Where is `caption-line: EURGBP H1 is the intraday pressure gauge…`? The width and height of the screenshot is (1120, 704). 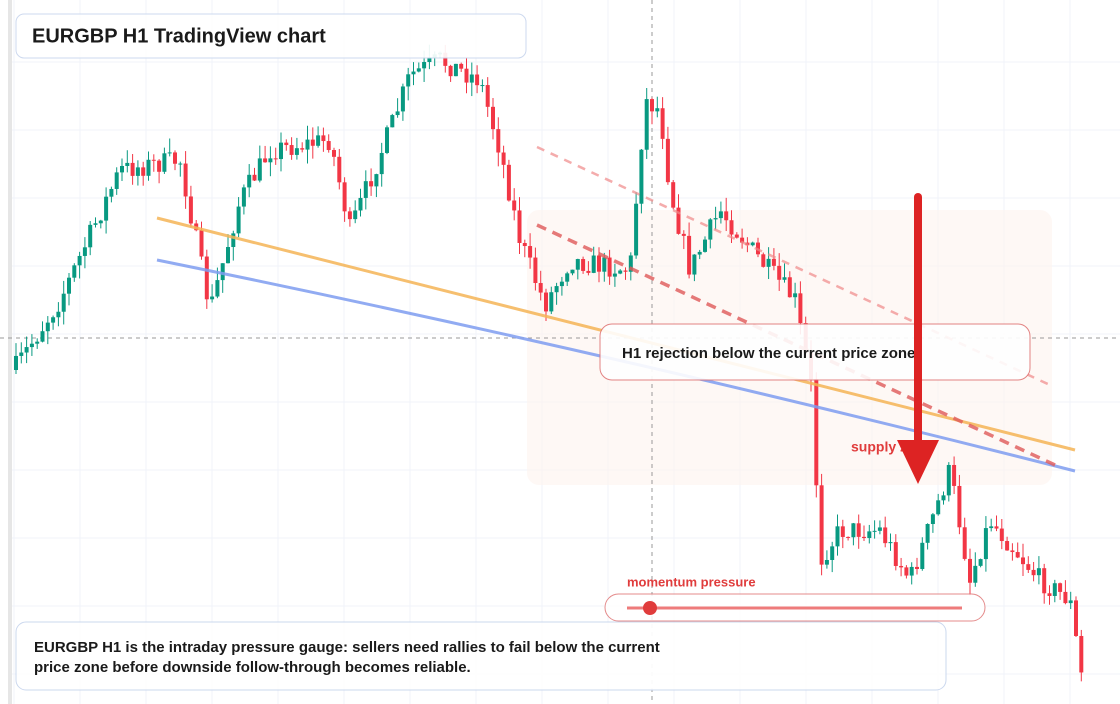 caption-line: EURGBP H1 is the intraday pressure gauge… is located at coordinates (347, 647).